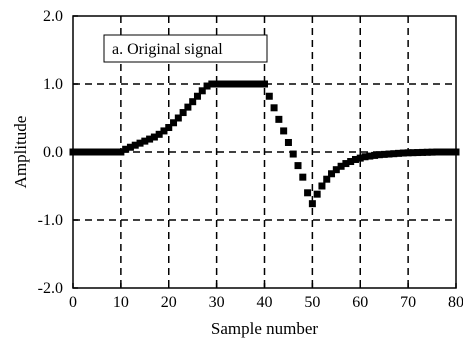 The width and height of the screenshot is (463, 344). I want to click on y-tick-label: 1.0, so click(53, 84).